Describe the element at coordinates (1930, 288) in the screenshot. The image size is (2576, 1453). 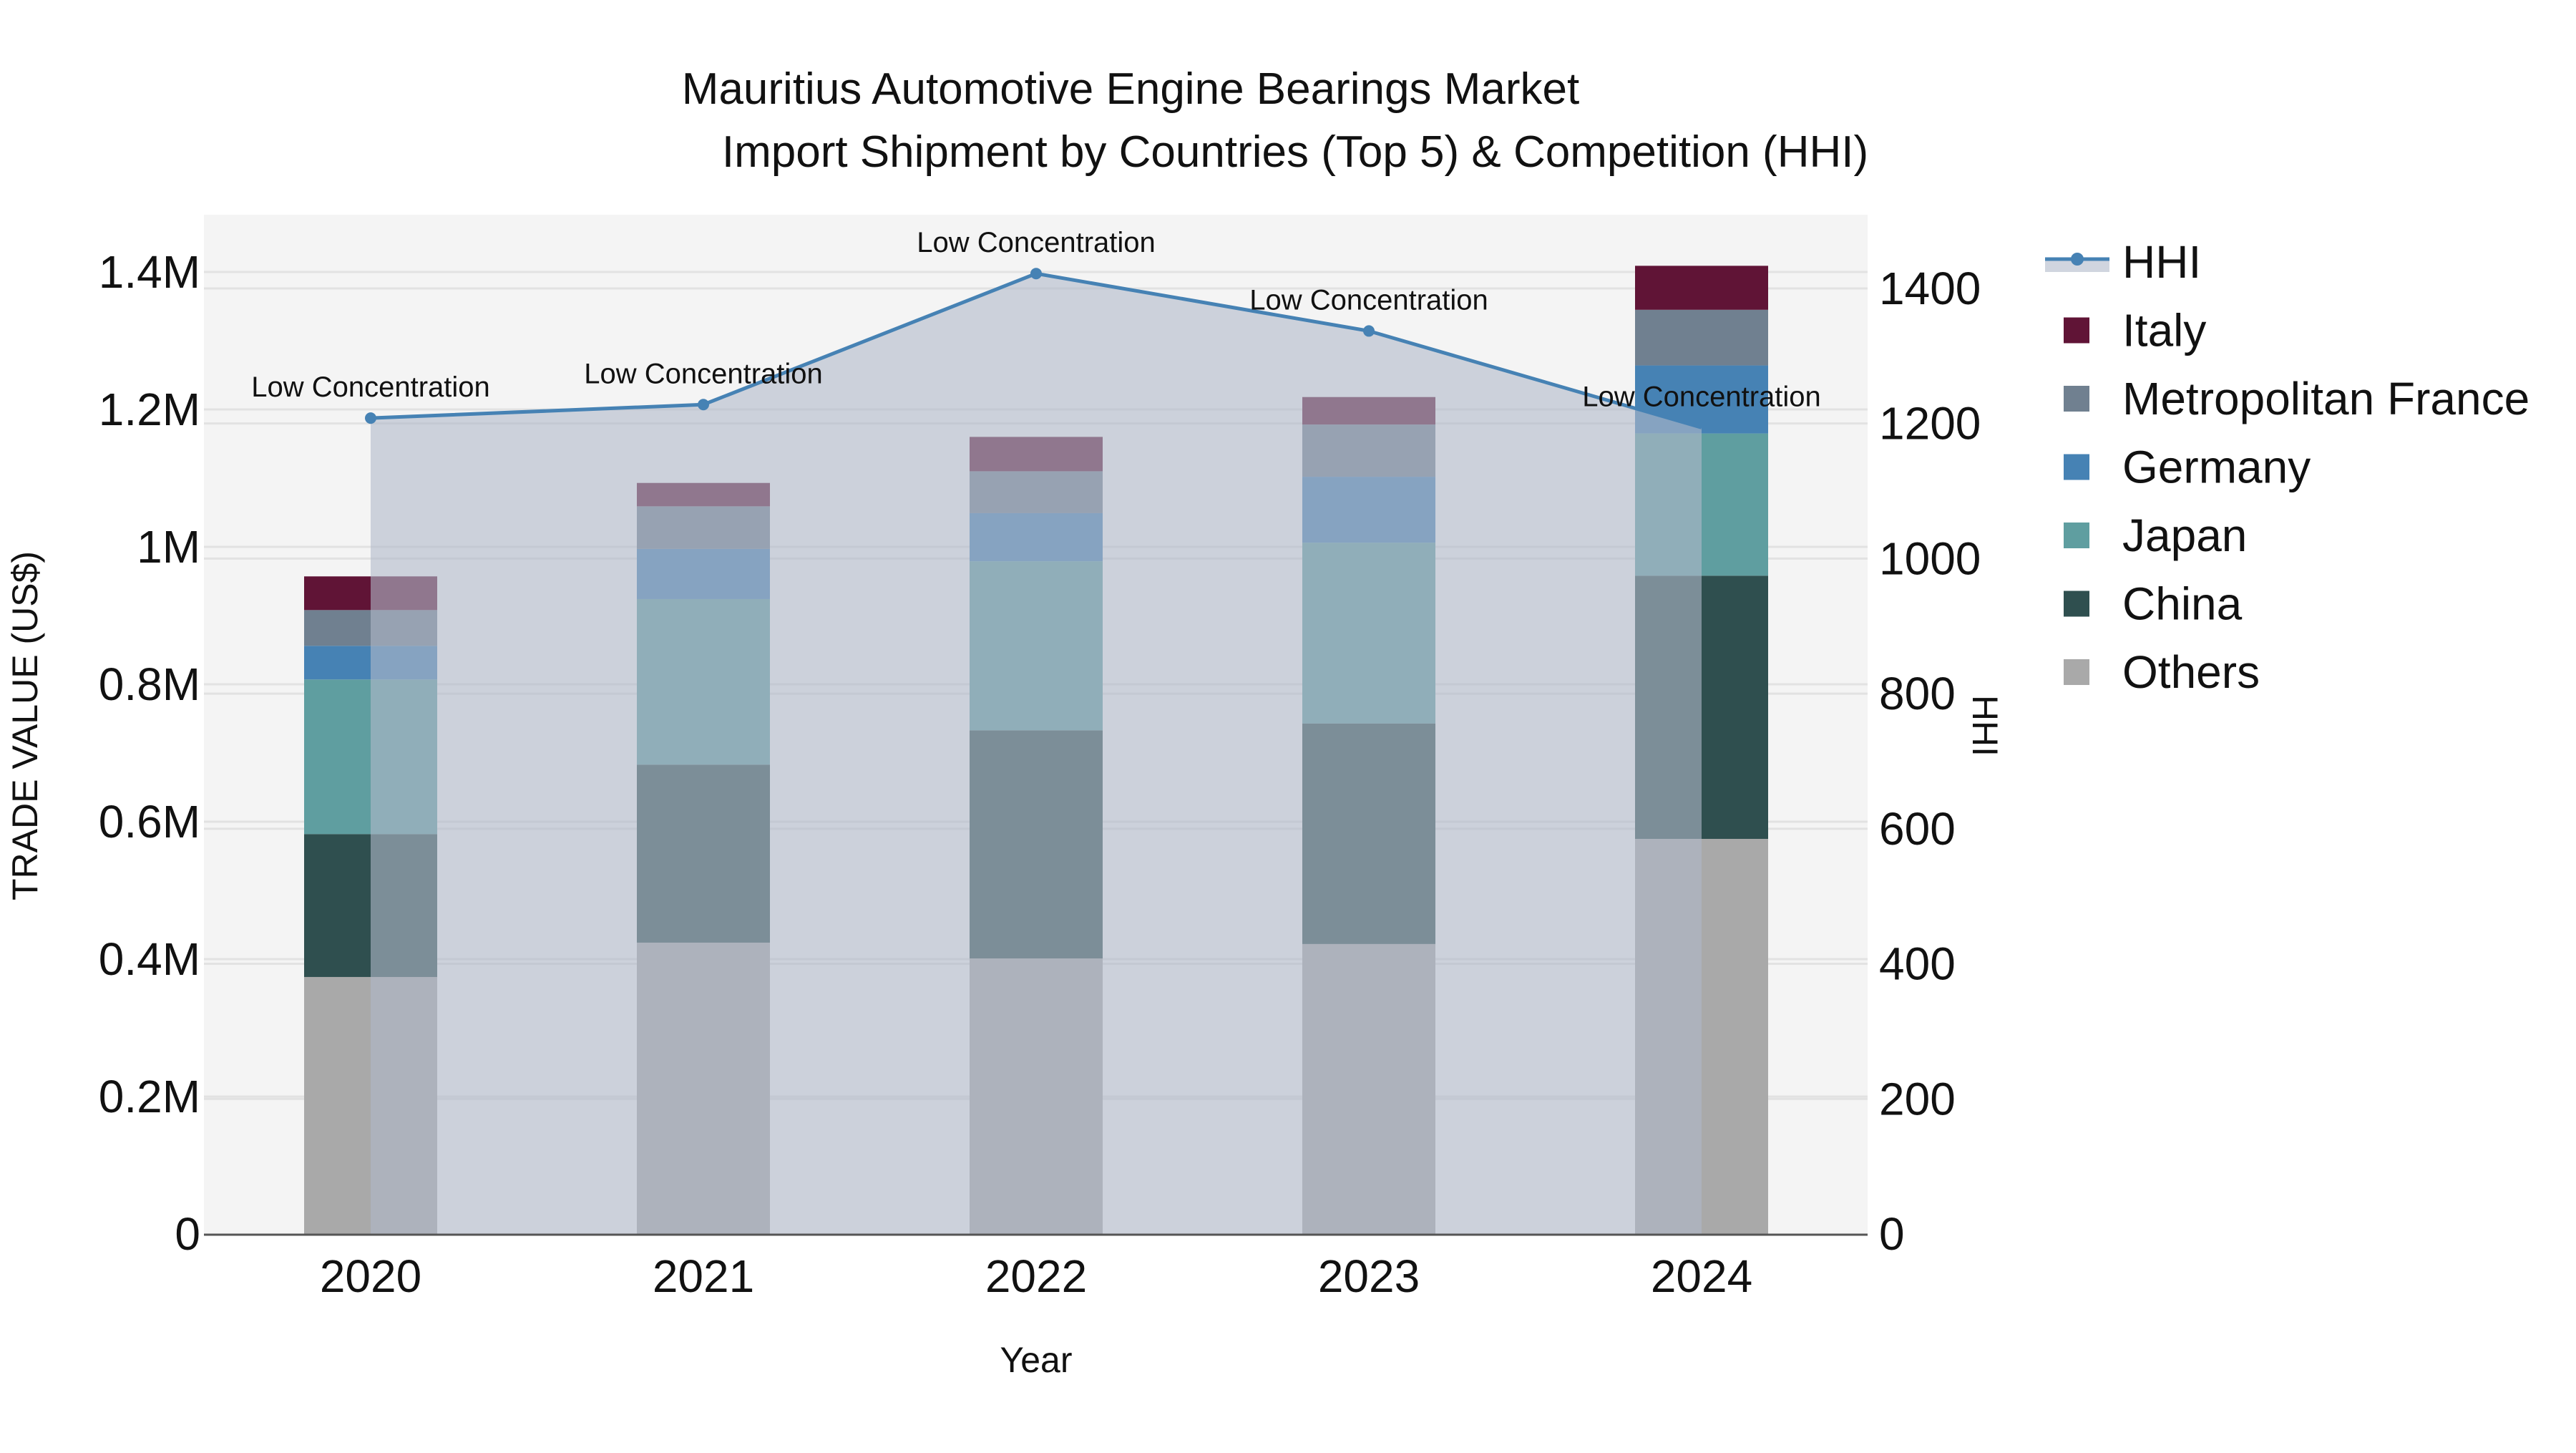
I see `y2-tick-label: 1400` at that location.